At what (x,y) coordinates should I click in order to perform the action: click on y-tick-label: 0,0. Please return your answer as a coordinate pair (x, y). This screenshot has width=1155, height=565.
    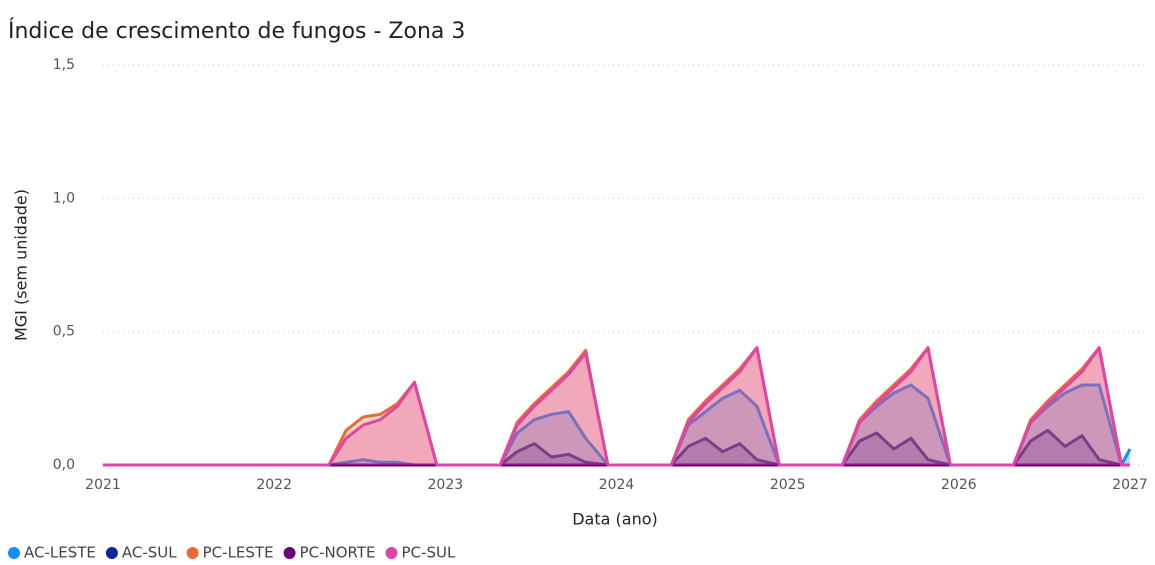
    Looking at the image, I should click on (64, 465).